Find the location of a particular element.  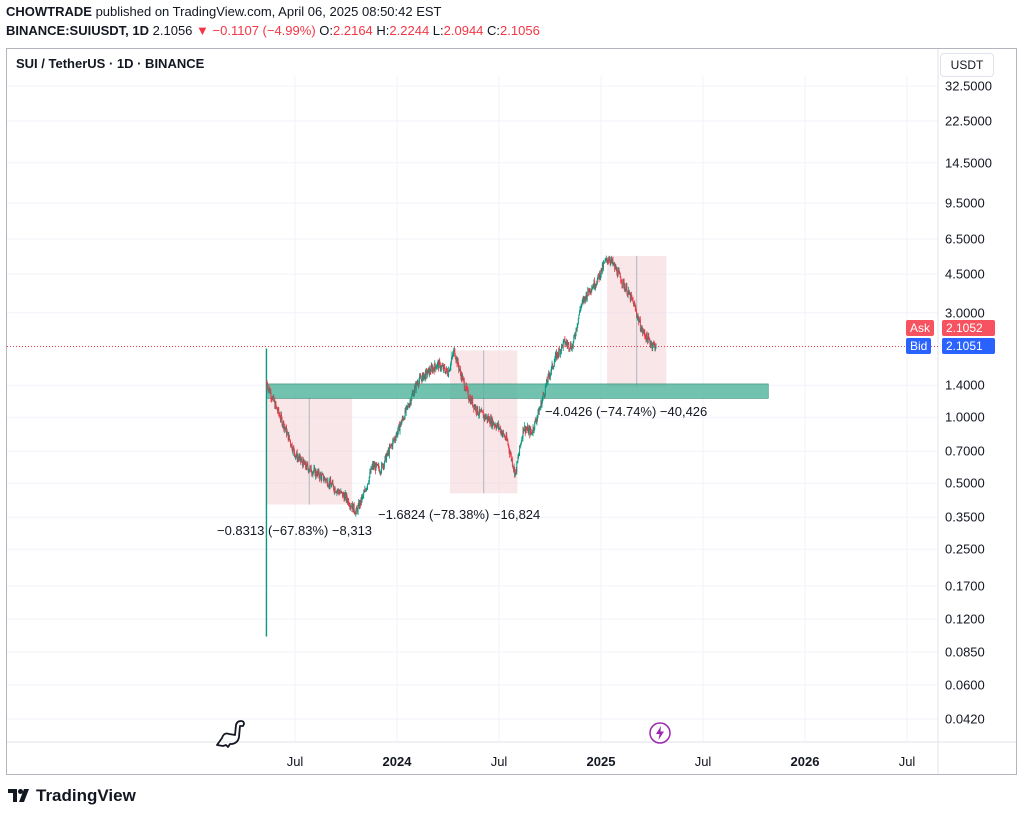

time-tick-label: Jul is located at coordinates (907, 761).